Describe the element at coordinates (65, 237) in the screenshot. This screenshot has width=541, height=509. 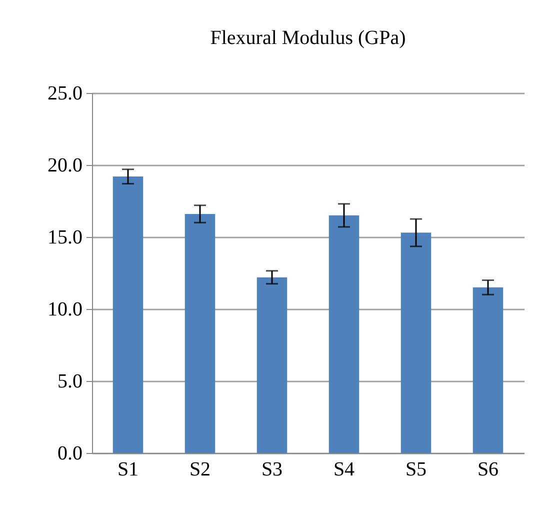
I see `y-tick-label: 15.0` at that location.